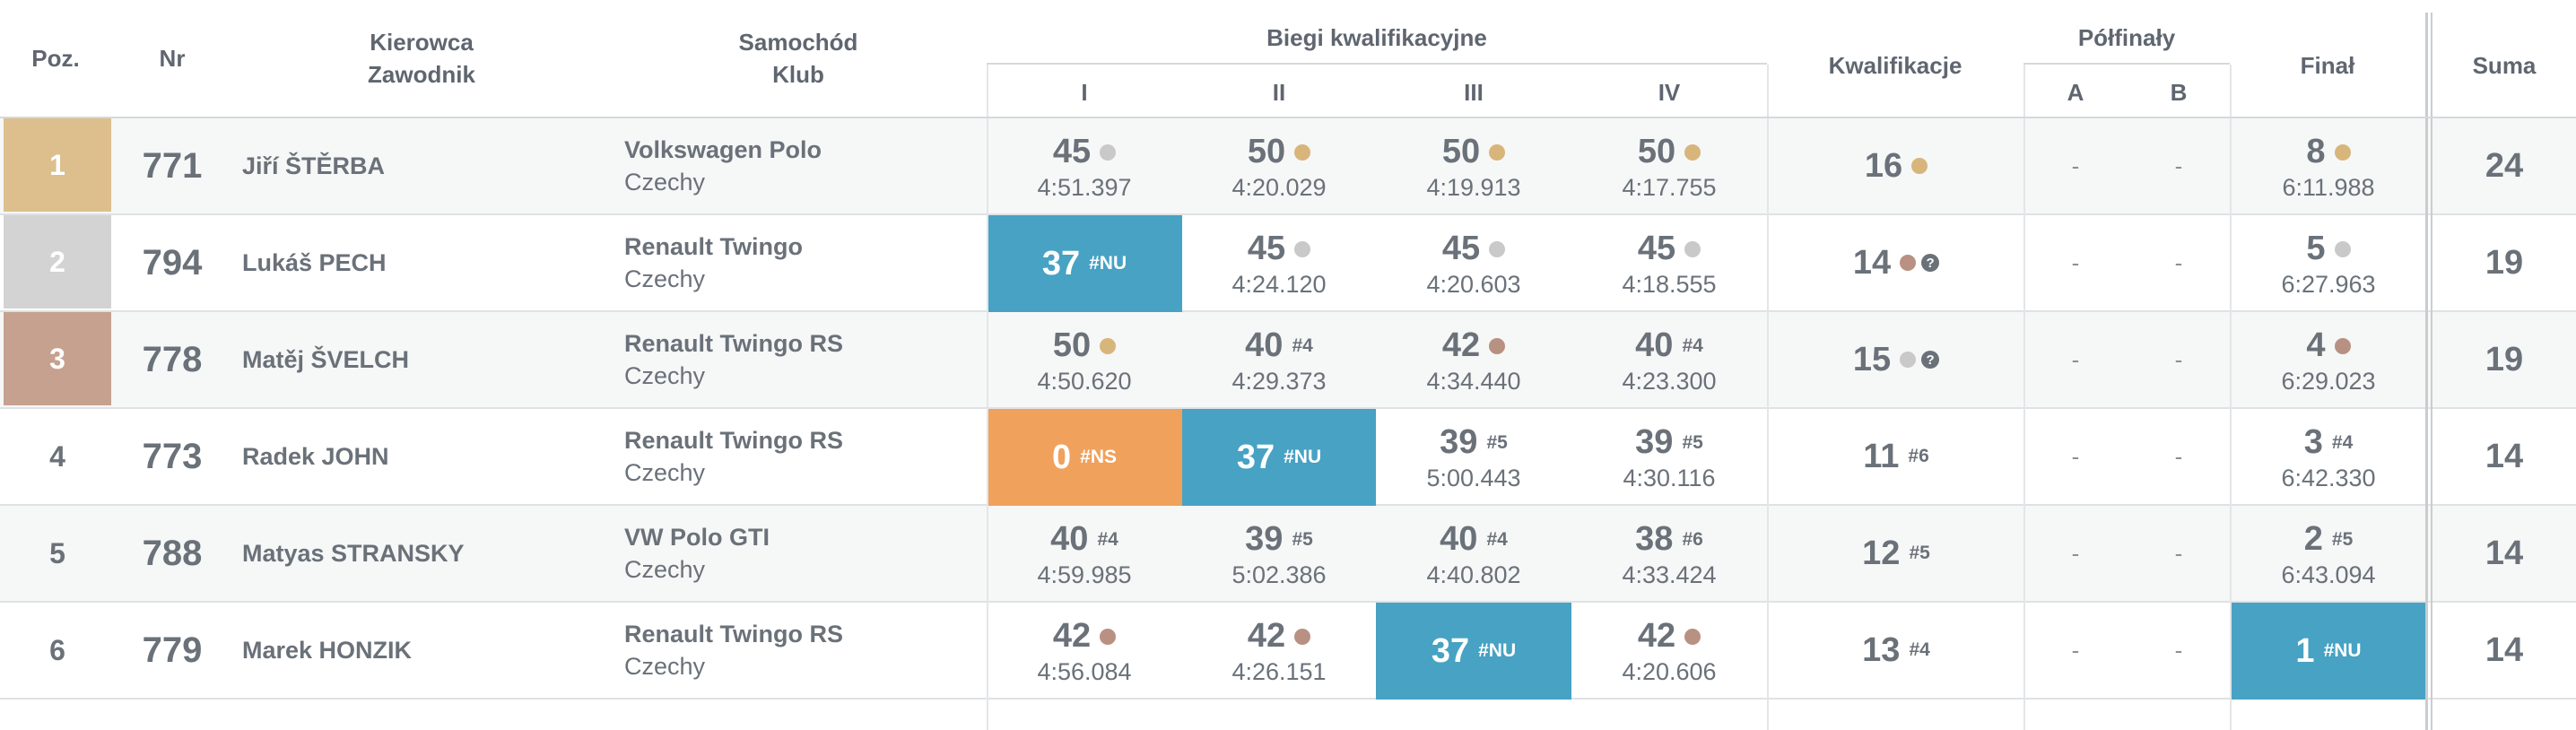 The width and height of the screenshot is (2576, 730). I want to click on heat-1-result: 50 4:50.620, so click(1084, 359).